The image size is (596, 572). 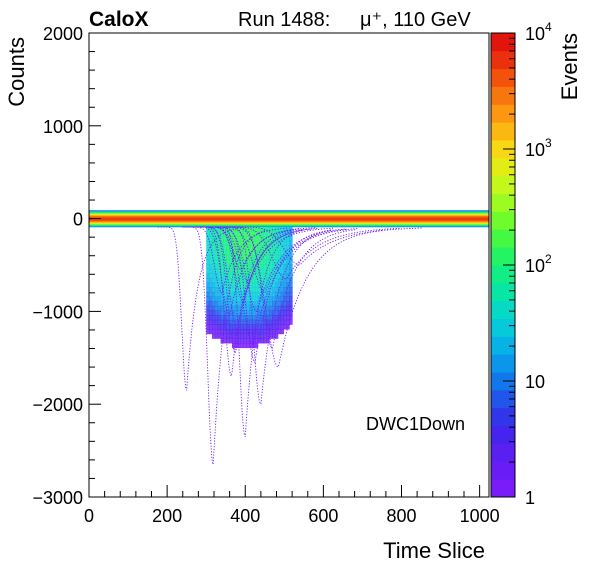 I want to click on experiment-label: CaloX, so click(x=119, y=19).